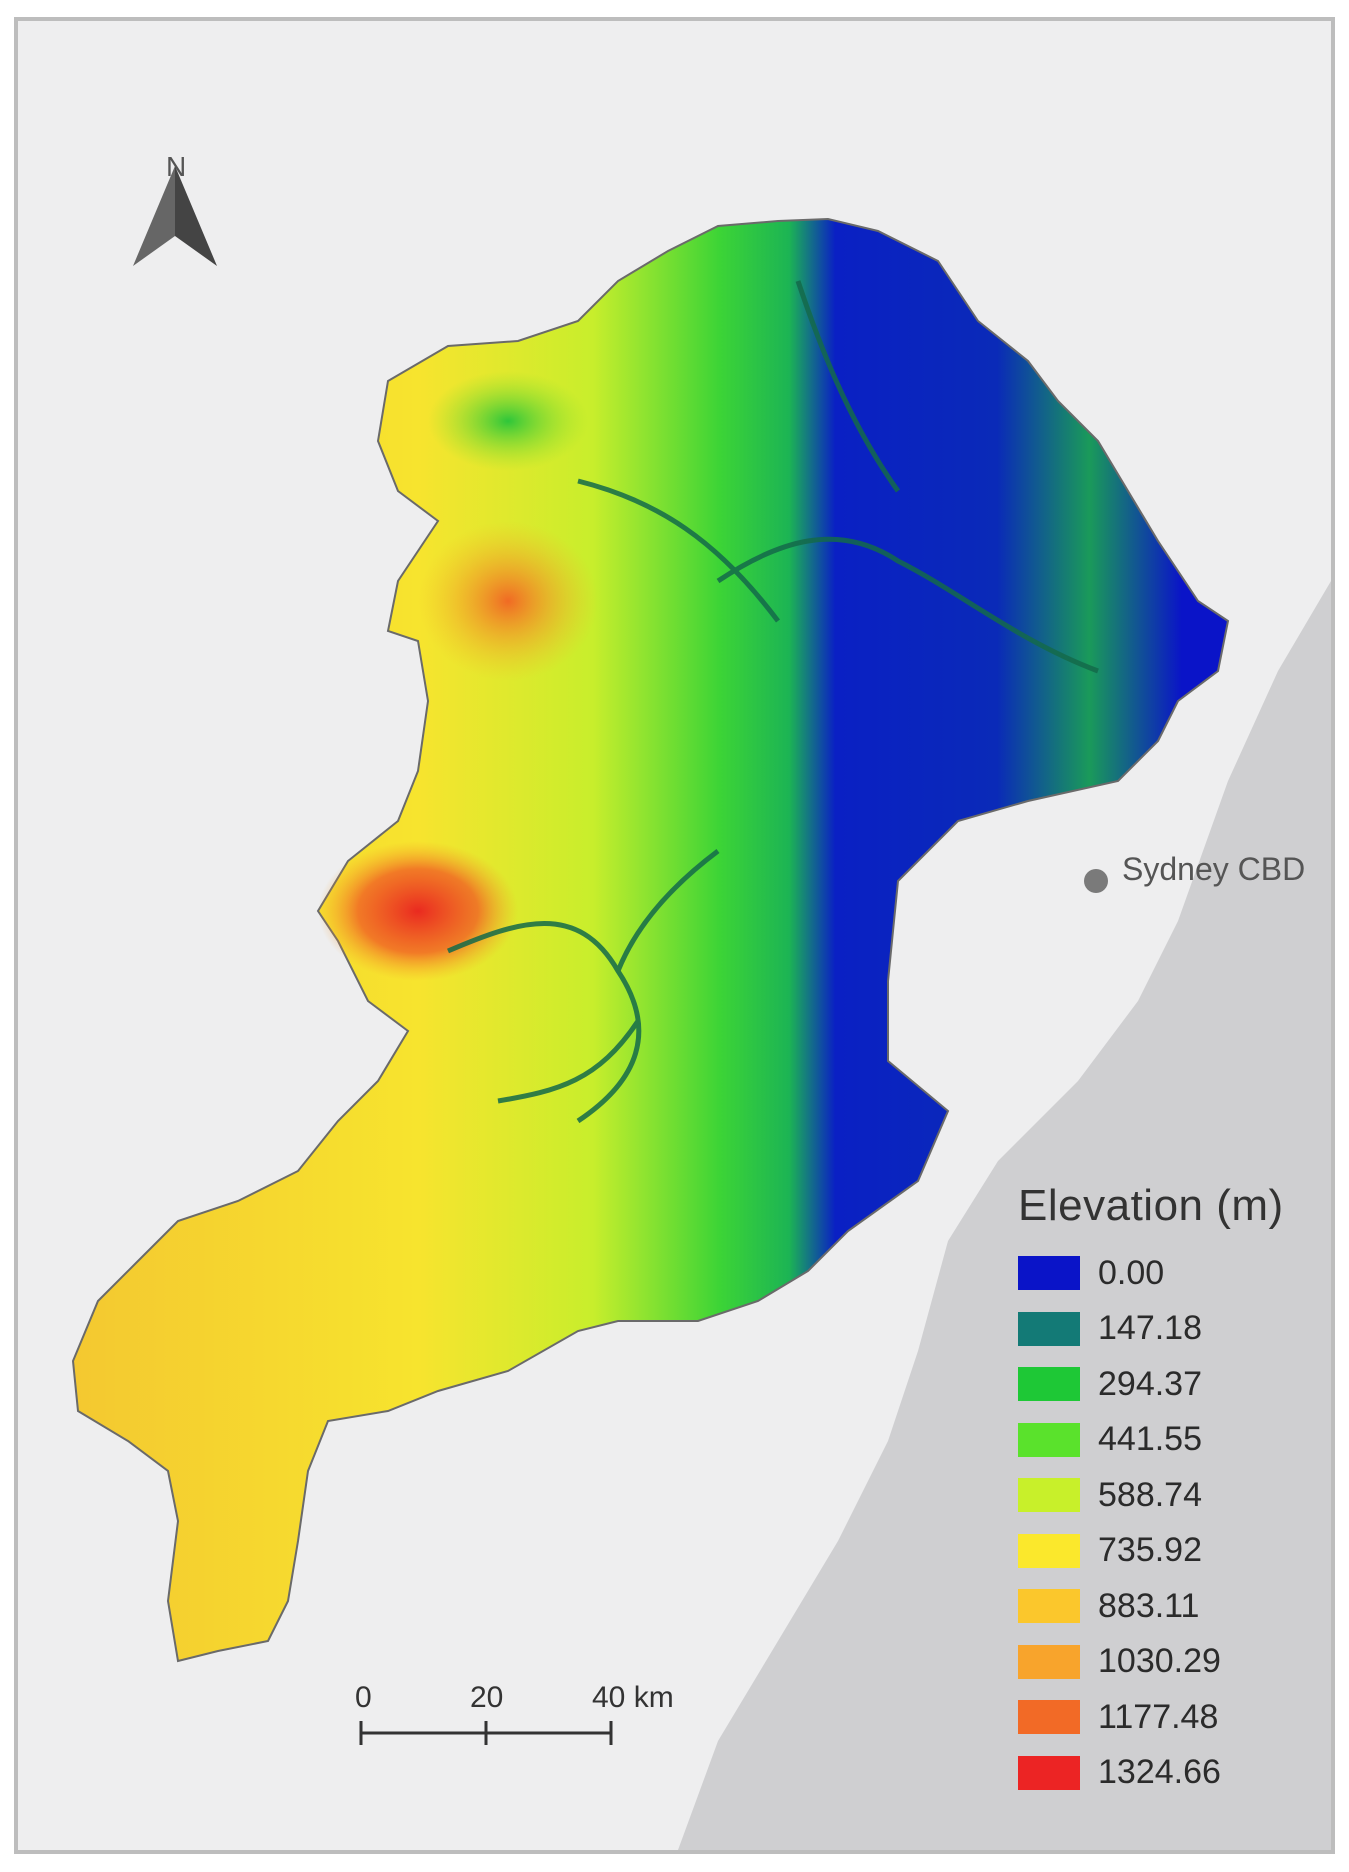 The width and height of the screenshot is (1349, 1872). I want to click on legend-label: 147.18, so click(1150, 1328).